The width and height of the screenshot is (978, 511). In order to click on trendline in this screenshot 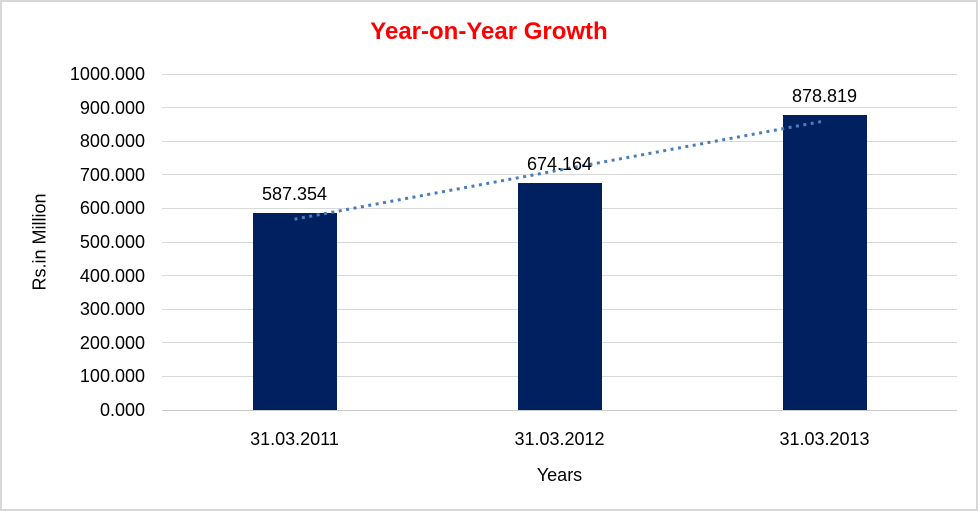, I will do `click(559, 170)`.